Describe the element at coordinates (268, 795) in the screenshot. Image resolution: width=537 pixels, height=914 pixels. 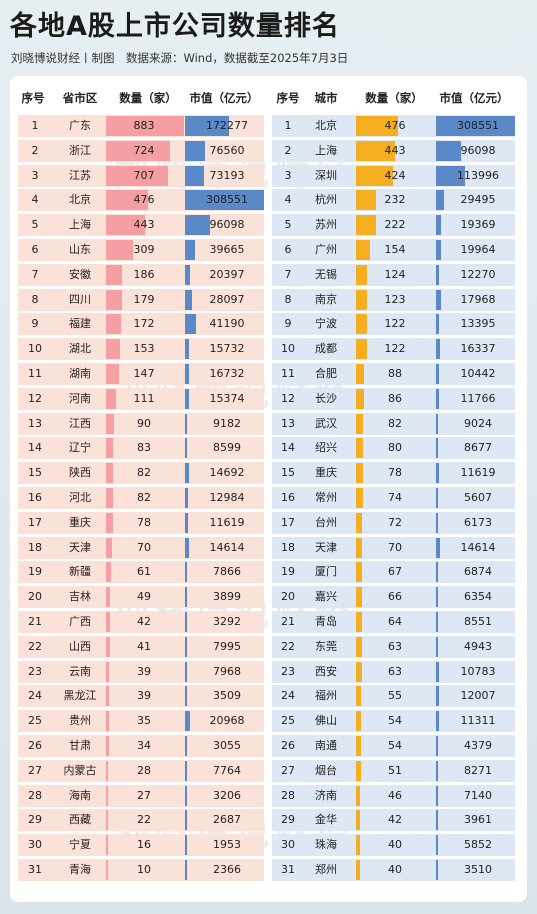
I see `city-table-row: 28 济南 46 7140` at that location.